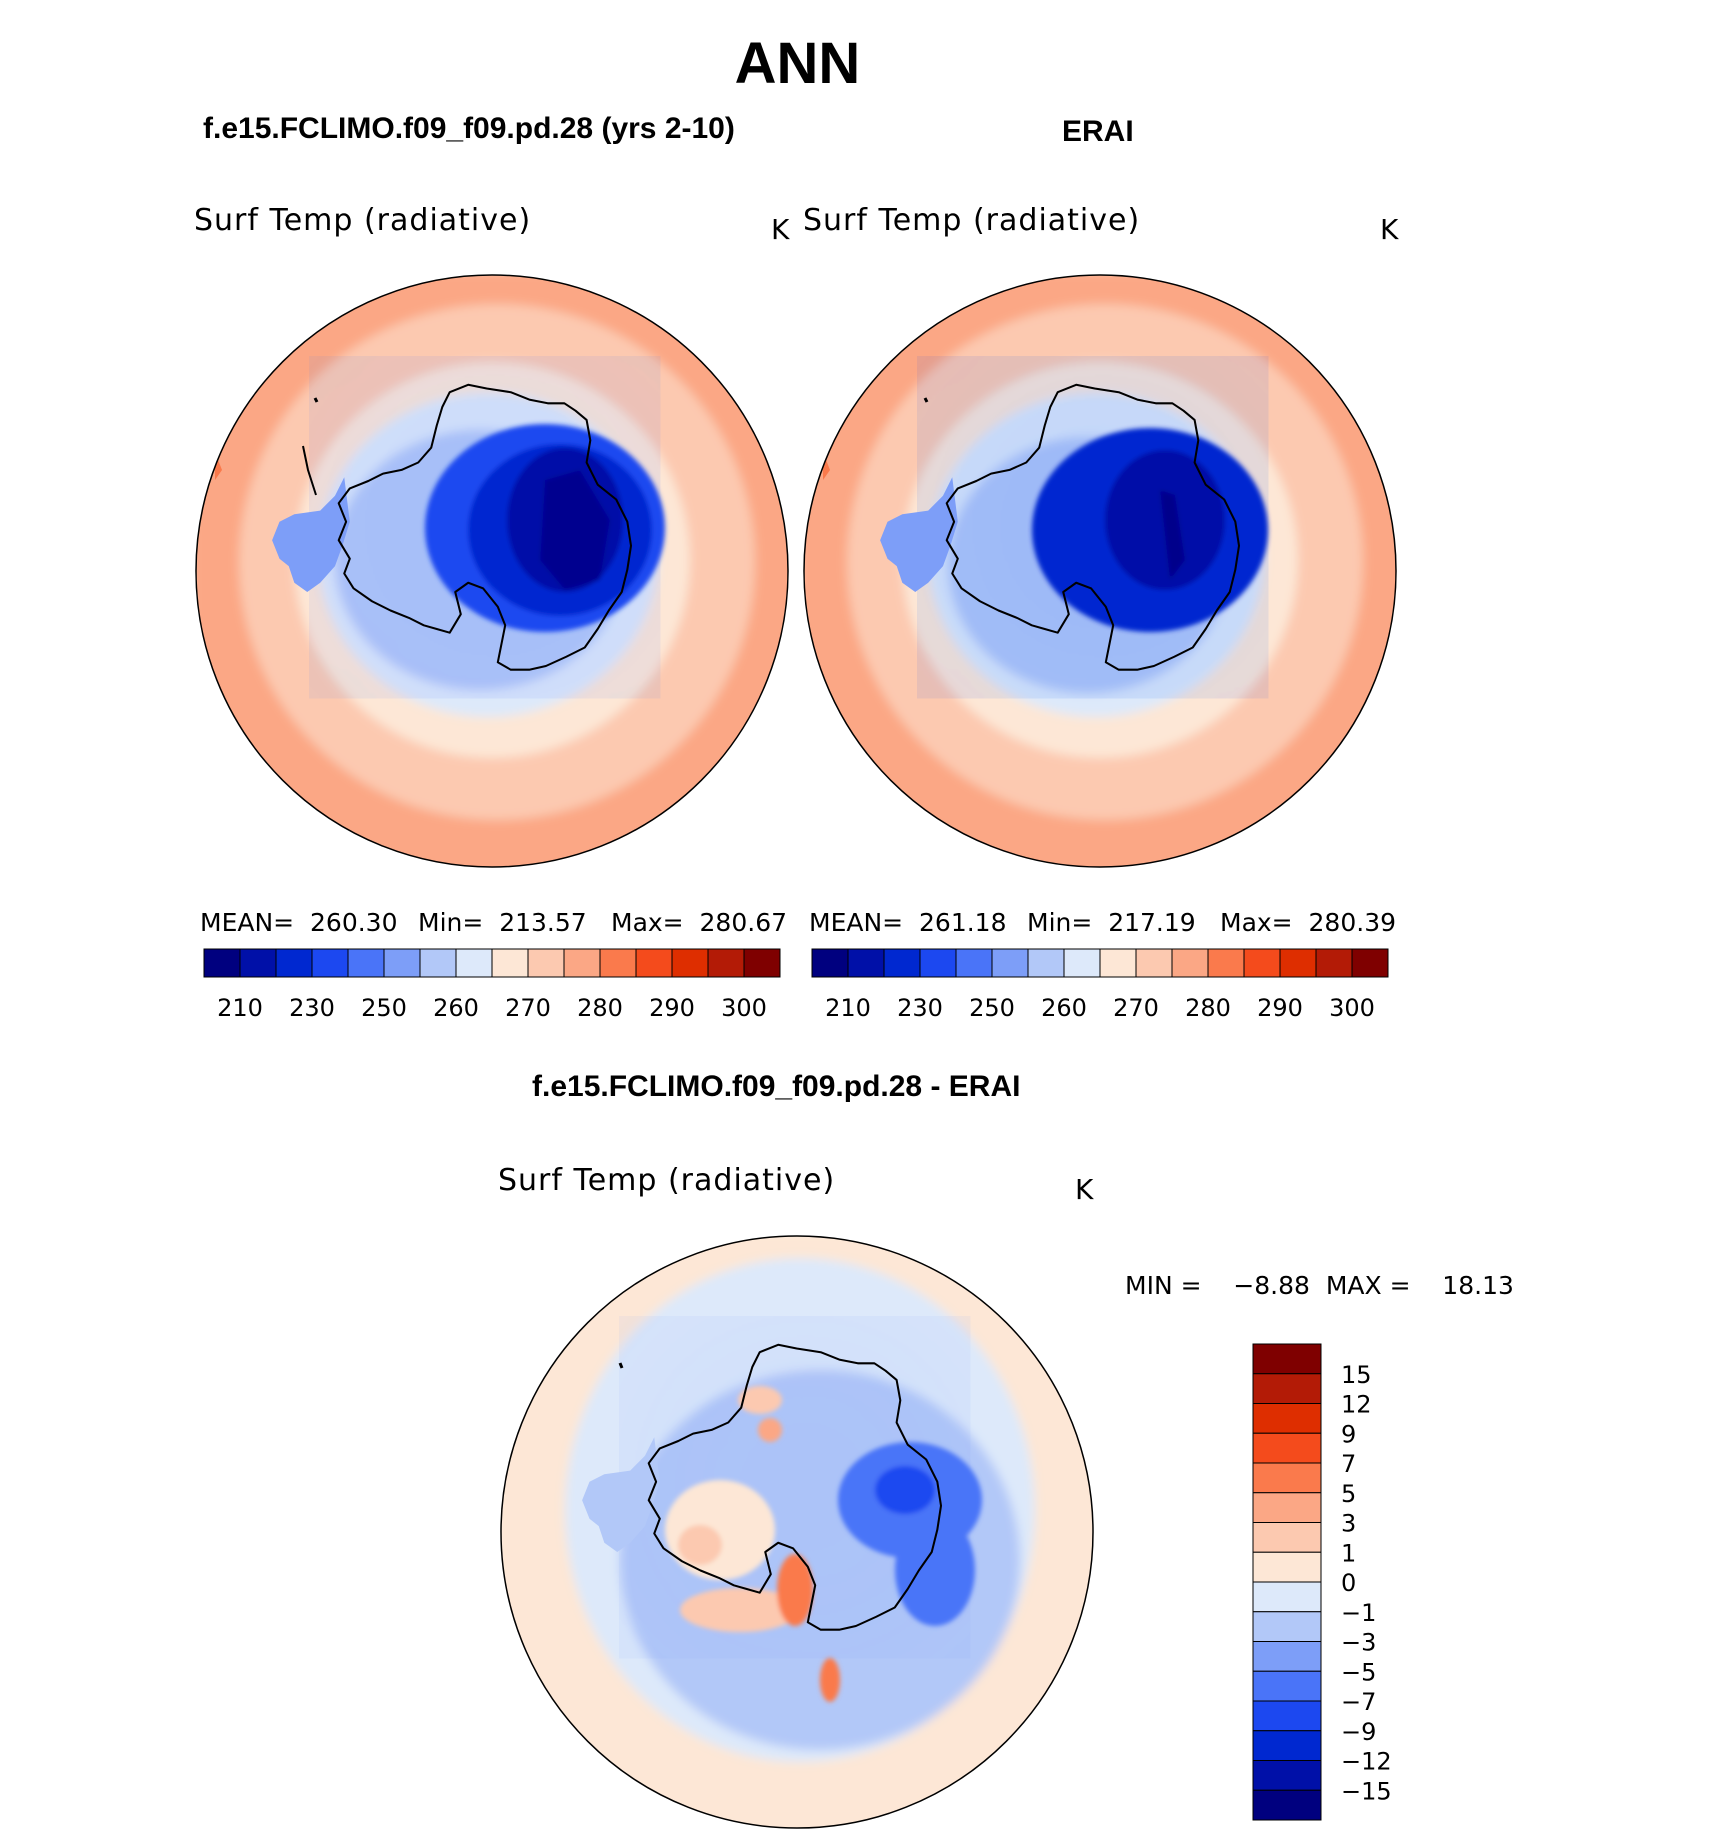 The image size is (1710, 1840). Describe the element at coordinates (797, 63) in the screenshot. I see `page-title: ANN` at that location.